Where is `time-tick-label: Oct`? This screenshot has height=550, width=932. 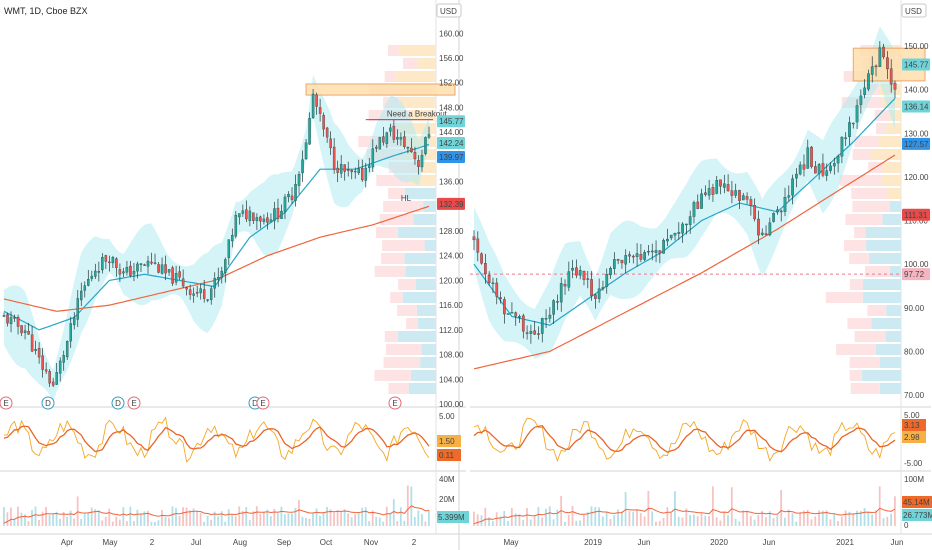
time-tick-label: Oct is located at coordinates (326, 542).